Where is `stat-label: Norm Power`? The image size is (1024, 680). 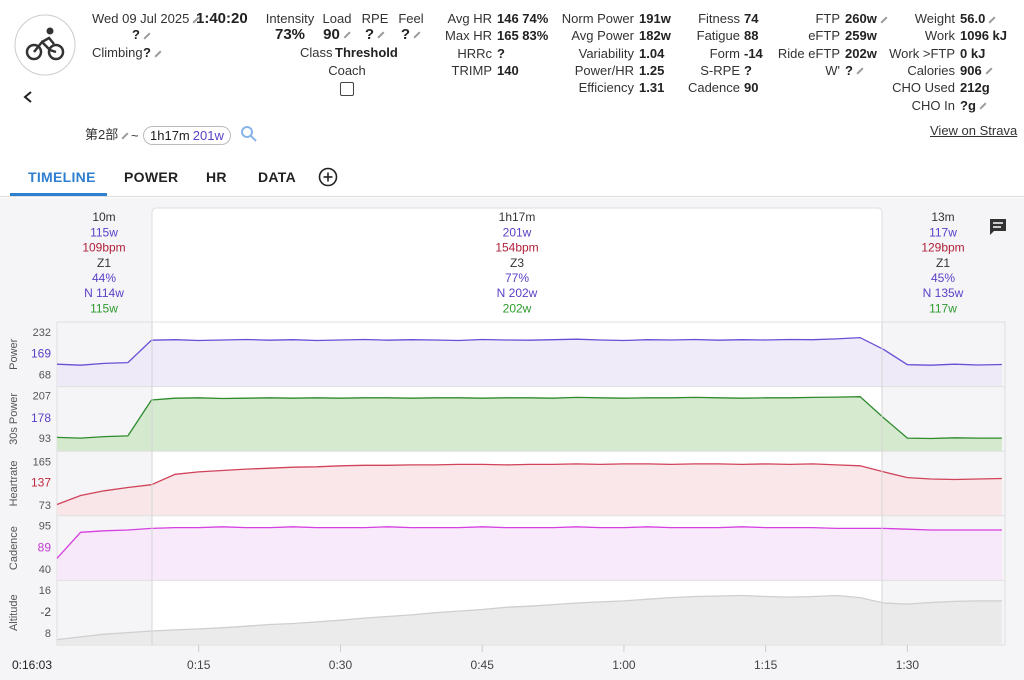
stat-label: Norm Power is located at coordinates (597, 18).